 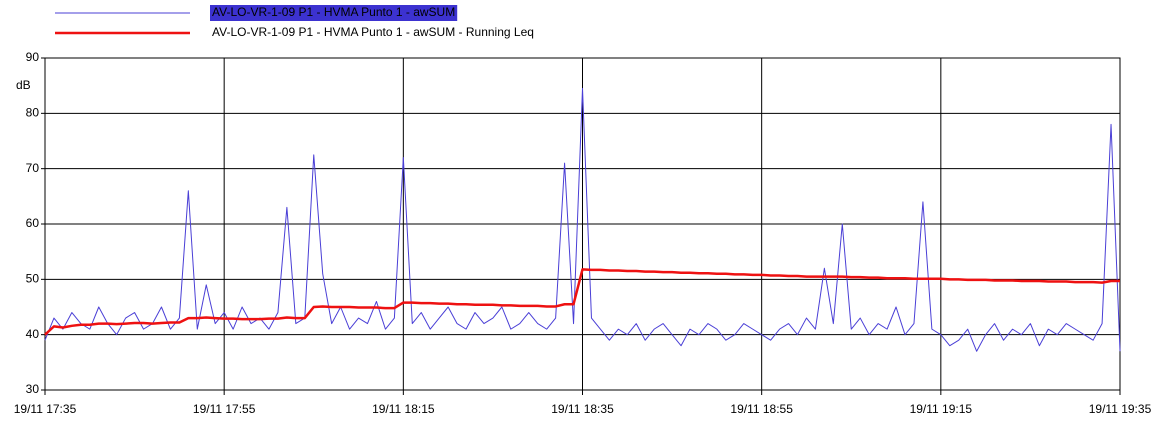 What do you see at coordinates (33, 279) in the screenshot?
I see `y-tick-label: 50` at bounding box center [33, 279].